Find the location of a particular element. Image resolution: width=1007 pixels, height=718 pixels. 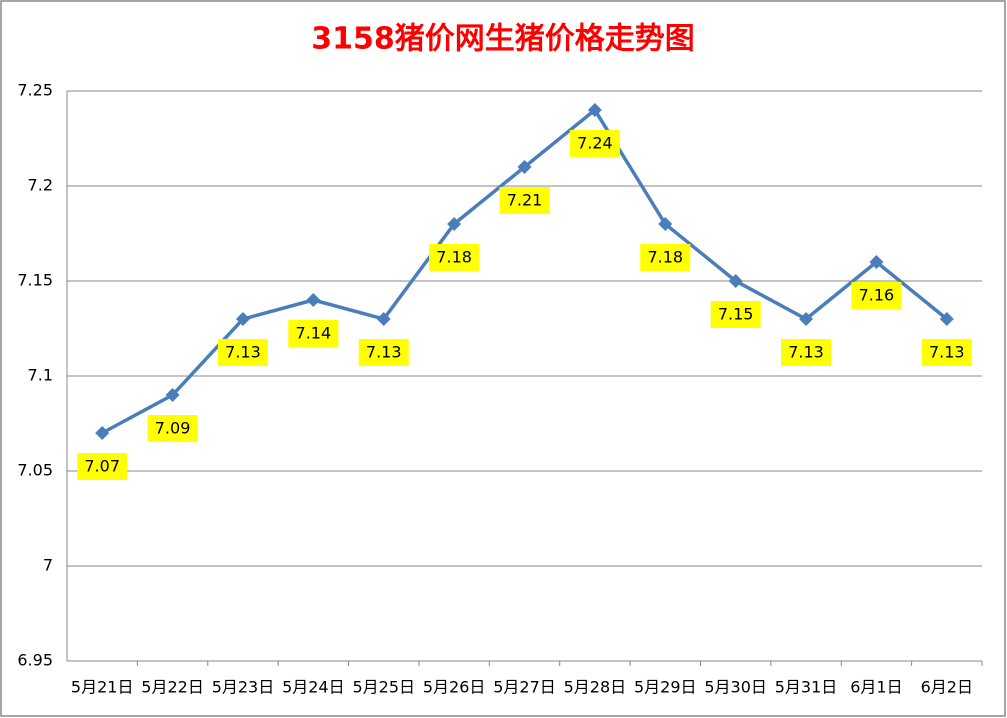

y-tick-label: 7.1 is located at coordinates (40, 375).